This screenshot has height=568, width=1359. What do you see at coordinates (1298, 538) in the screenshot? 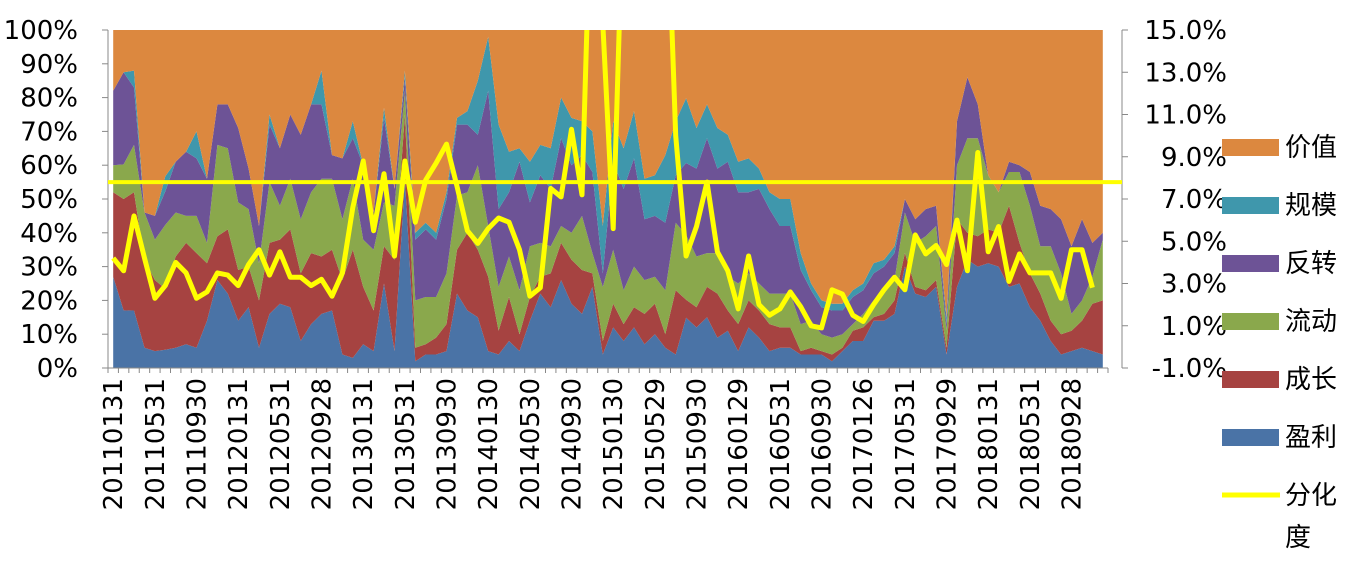
I see `legend-label-line2: 度` at bounding box center [1298, 538].